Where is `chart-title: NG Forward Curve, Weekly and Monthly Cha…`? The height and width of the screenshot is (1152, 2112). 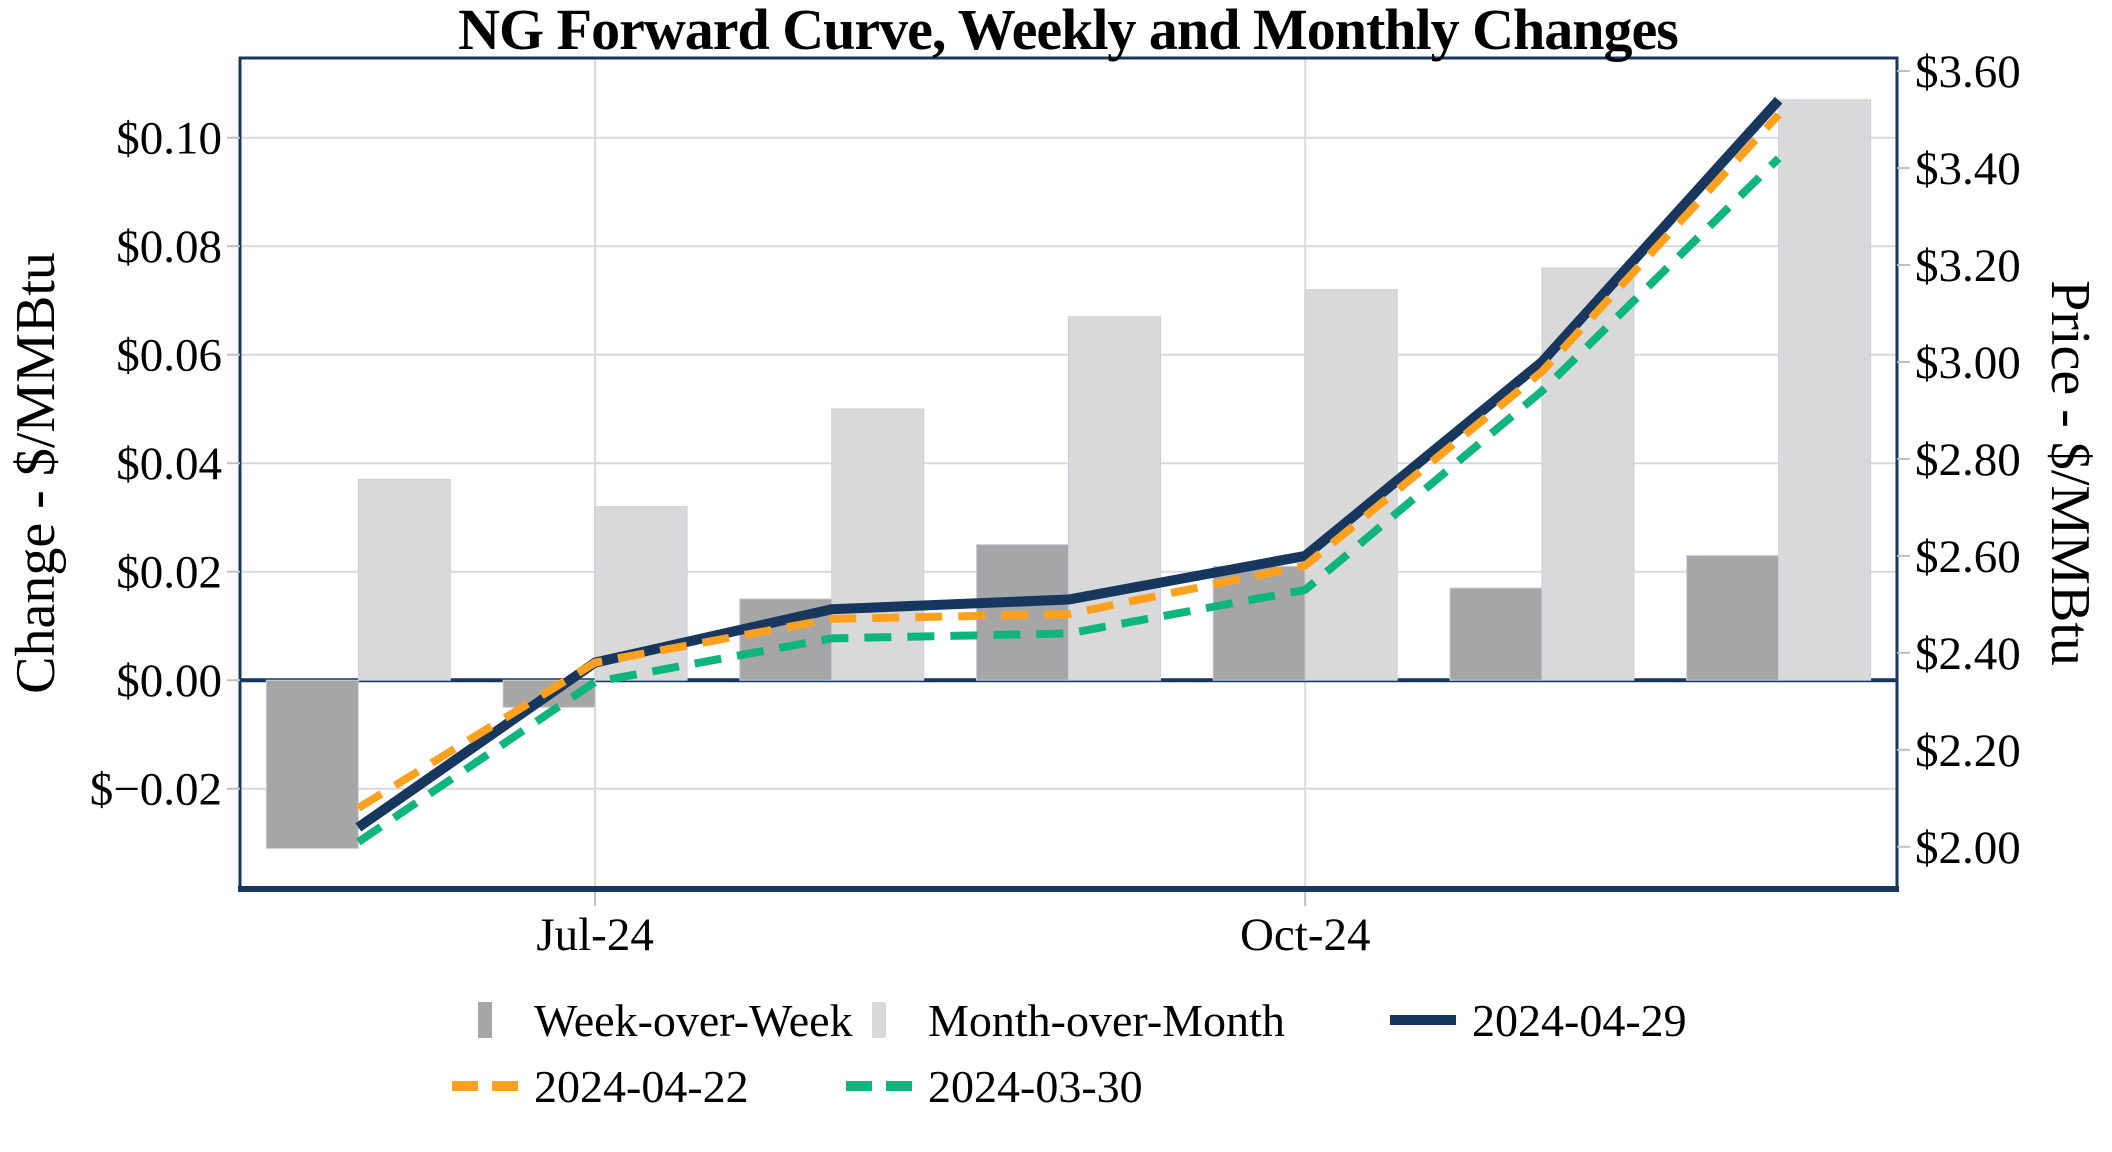
chart-title: NG Forward Curve, Weekly and Monthly Cha… is located at coordinates (1068, 31).